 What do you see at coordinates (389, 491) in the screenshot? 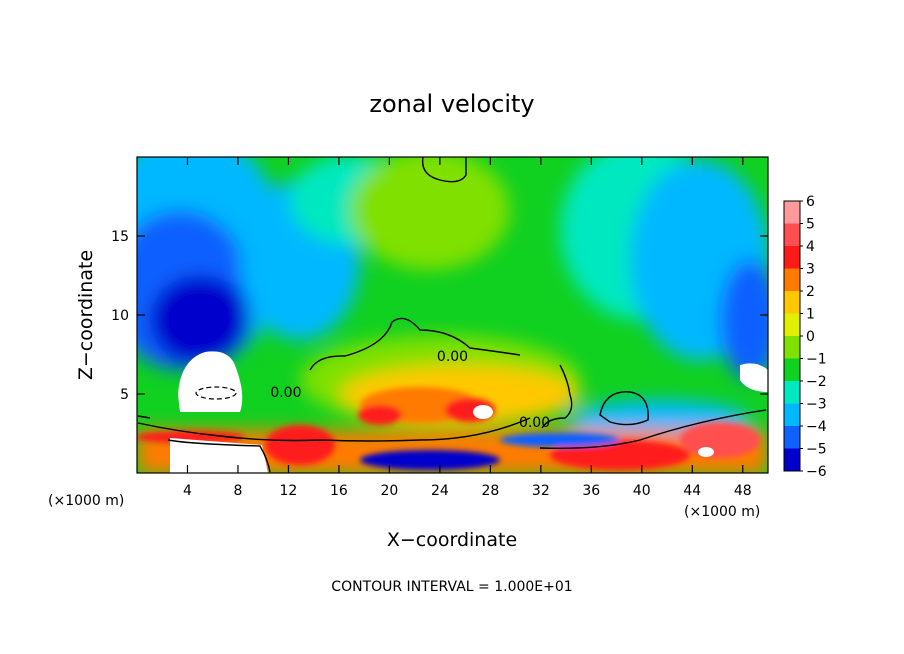
I see `x-tick-label: 20` at bounding box center [389, 491].